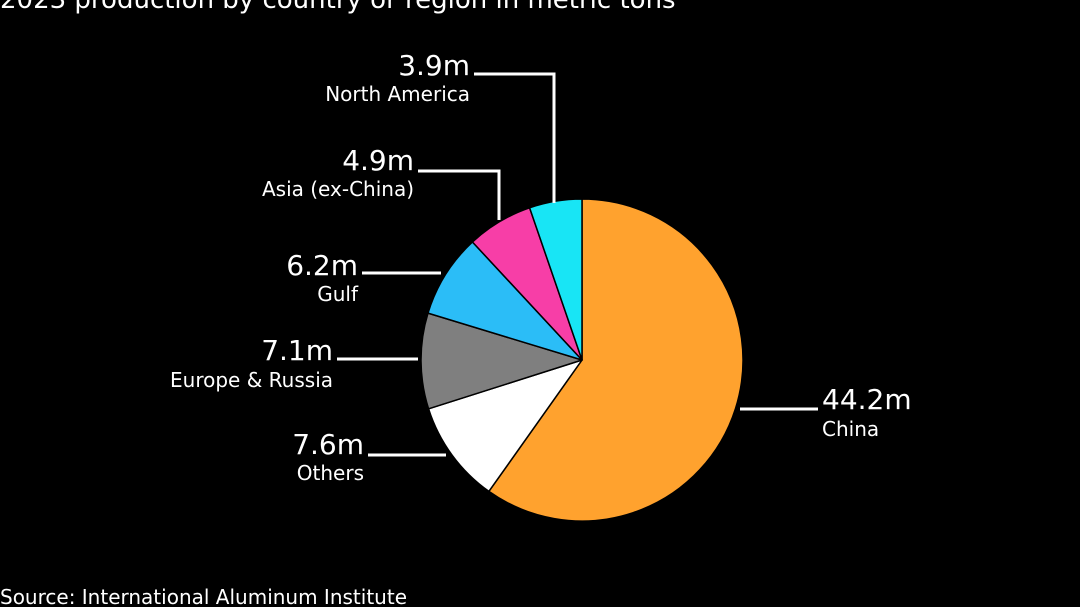 The width and height of the screenshot is (1080, 607). I want to click on slice-label-others: Others, so click(330, 473).